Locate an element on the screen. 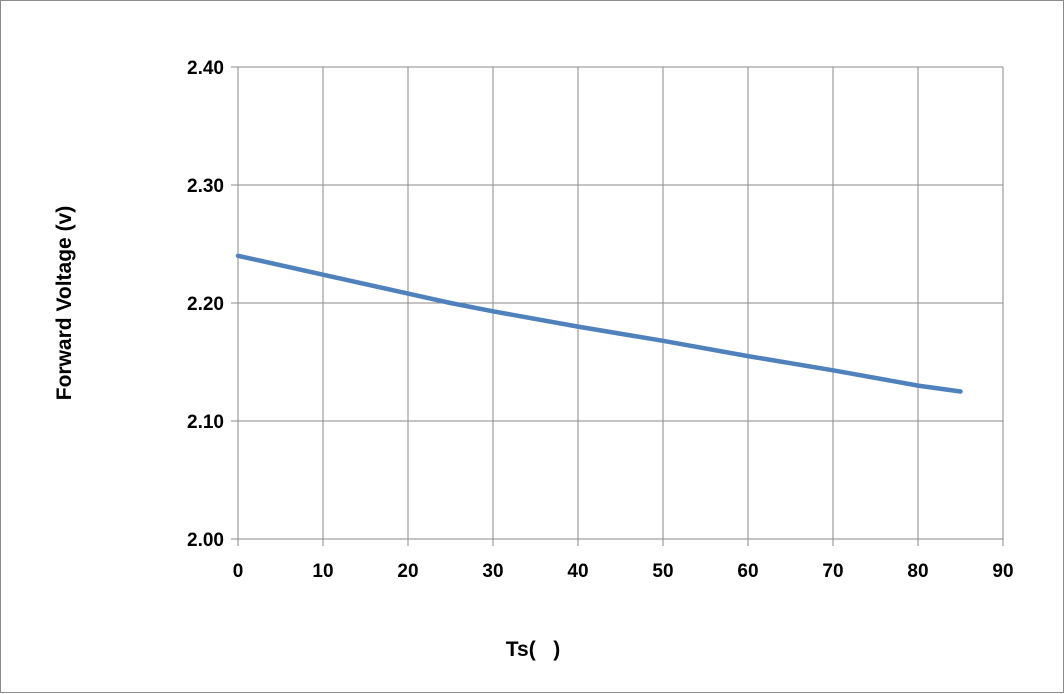  y-tick-label: 2.00 is located at coordinates (205, 540).